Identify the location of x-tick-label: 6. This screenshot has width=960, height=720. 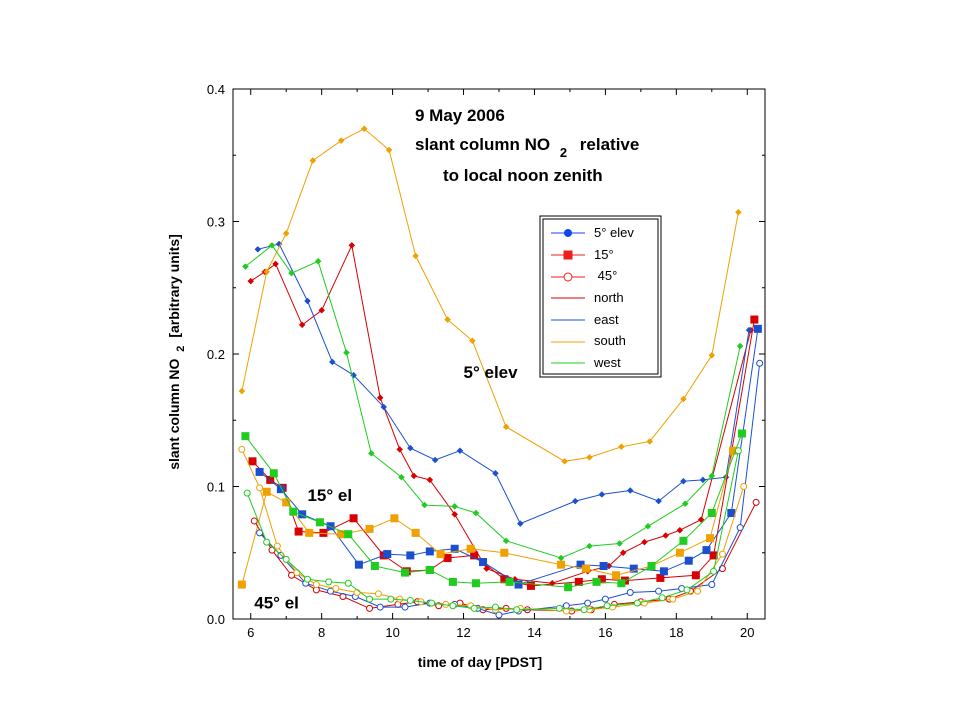
(250, 632).